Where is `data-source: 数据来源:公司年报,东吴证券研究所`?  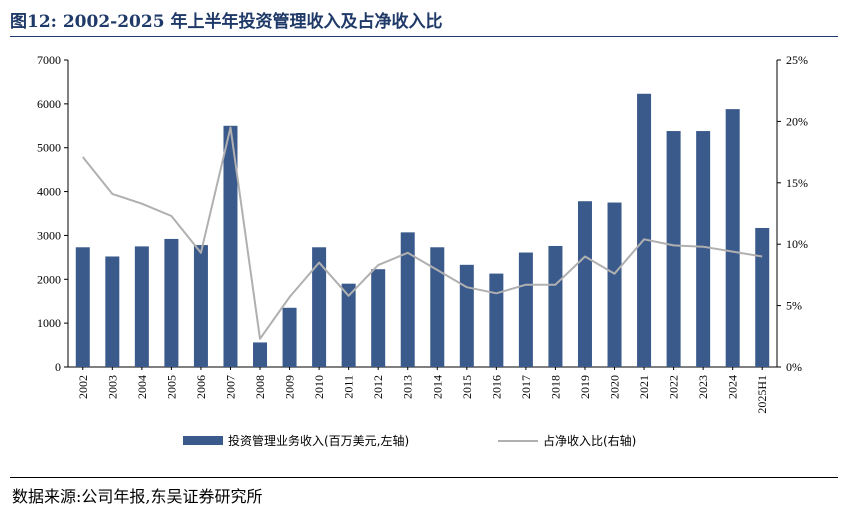
data-source: 数据来源:公司年报,东吴证券研究所 is located at coordinates (137, 496).